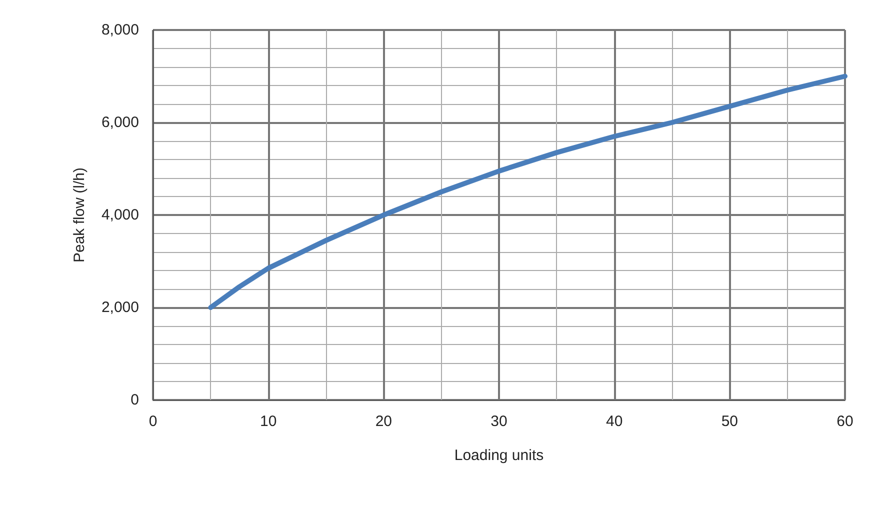 The width and height of the screenshot is (871, 516). What do you see at coordinates (499, 455) in the screenshot?
I see `x-axis-title: Loading units` at bounding box center [499, 455].